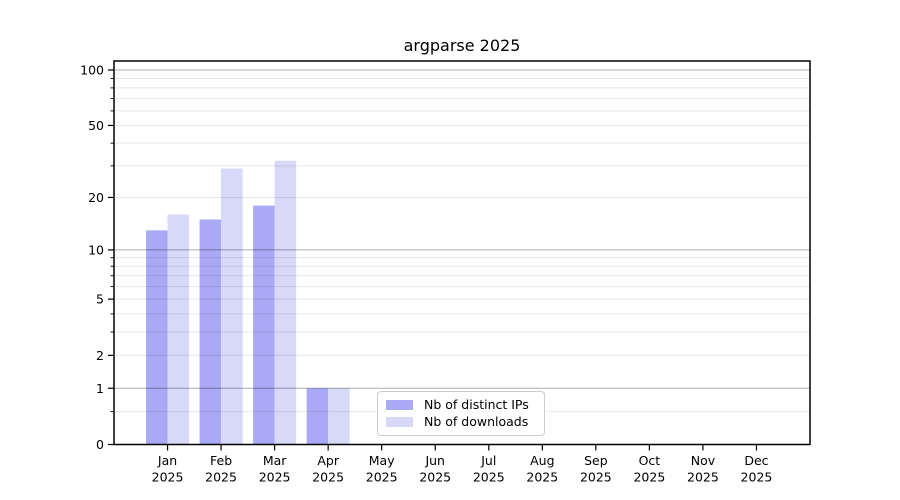 The width and height of the screenshot is (900, 500). Describe the element at coordinates (476, 404) in the screenshot. I see `legend-item-label: Nb of distinct IPs` at that location.